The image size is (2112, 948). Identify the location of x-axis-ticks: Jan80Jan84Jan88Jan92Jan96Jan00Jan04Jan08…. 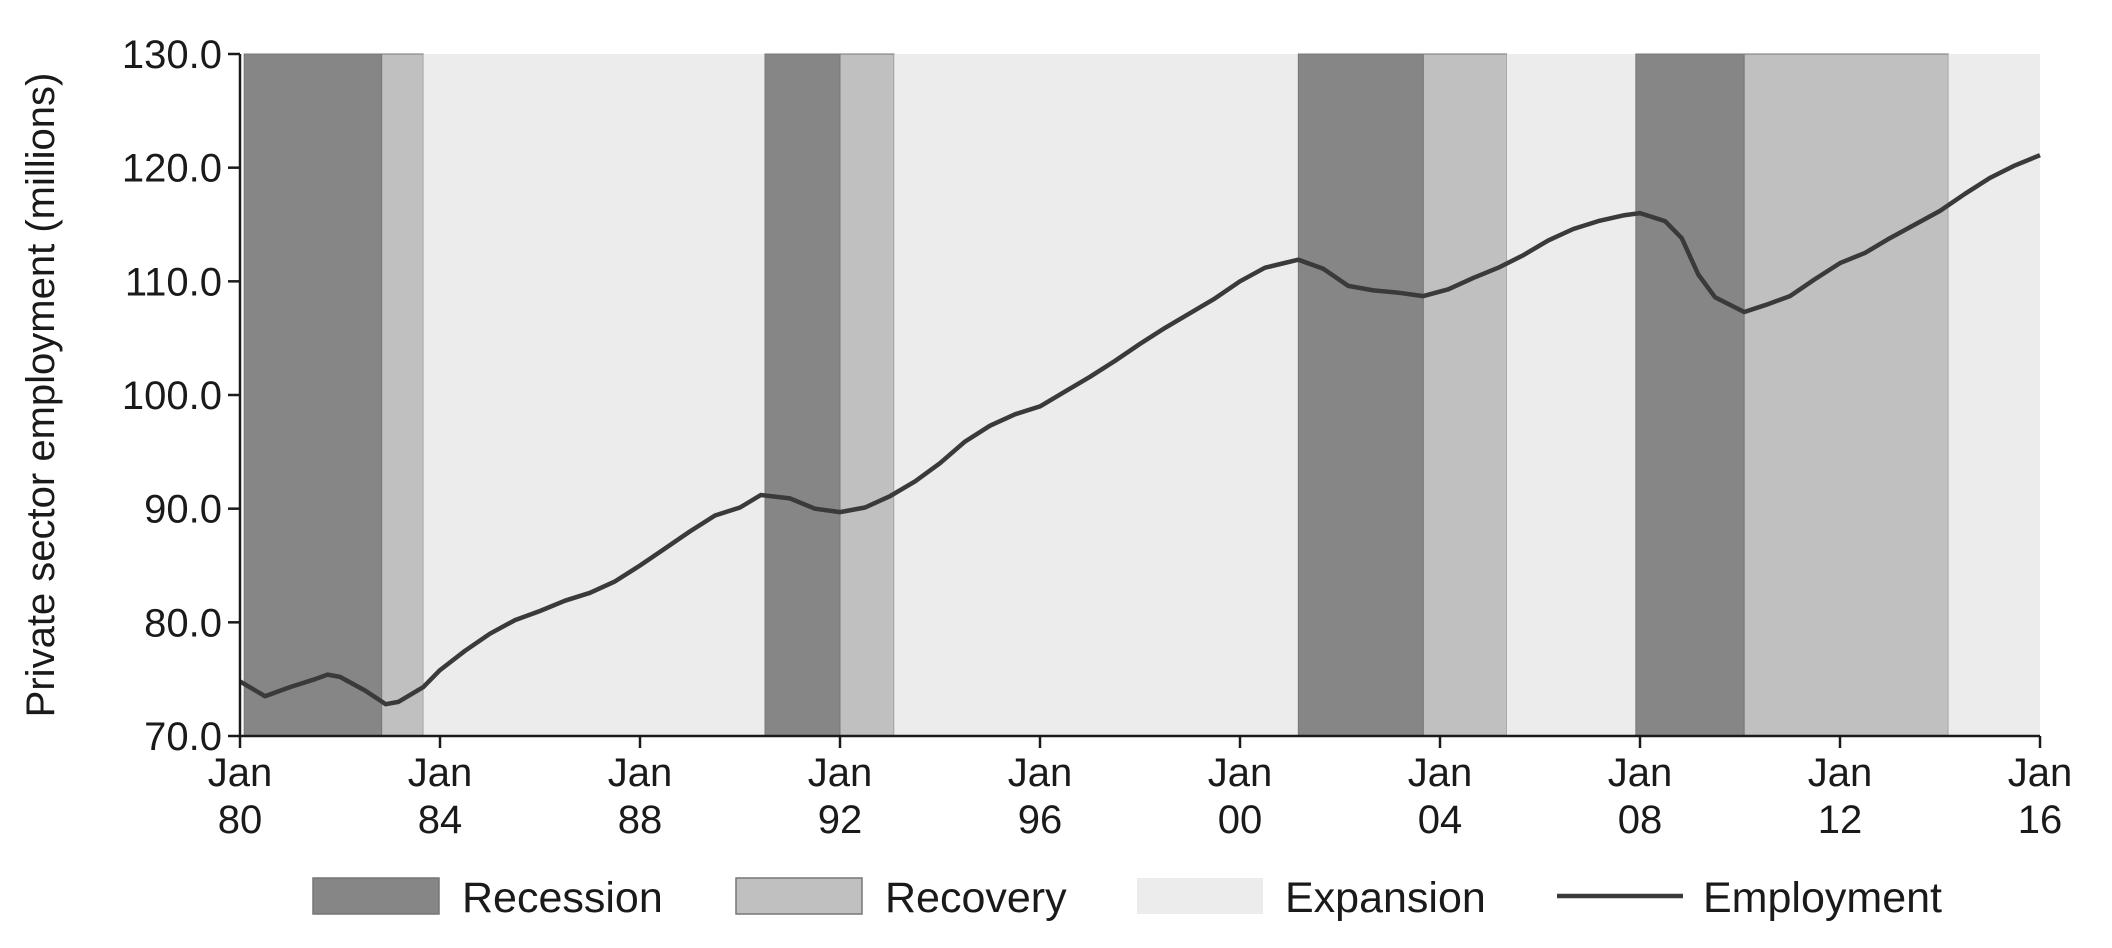
(1140, 789).